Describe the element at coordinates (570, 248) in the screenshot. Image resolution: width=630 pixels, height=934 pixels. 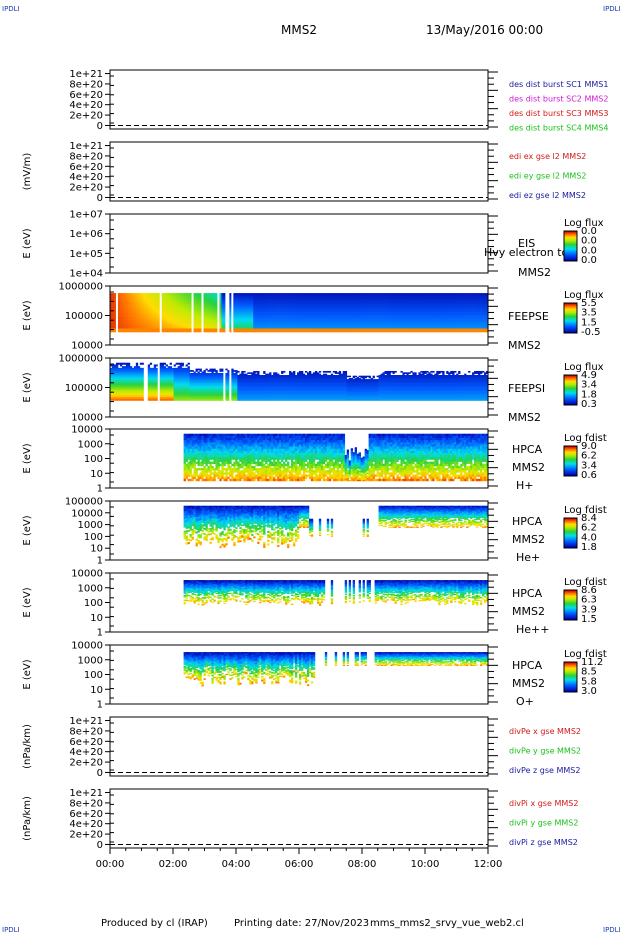
I see `colorbar-band-eis` at that location.